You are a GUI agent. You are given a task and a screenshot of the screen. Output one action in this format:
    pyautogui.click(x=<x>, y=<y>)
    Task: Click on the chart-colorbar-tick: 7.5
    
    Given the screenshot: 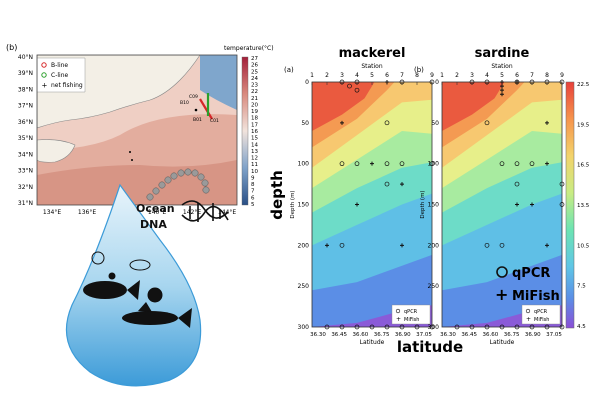 What is the action you would take?
    pyautogui.click(x=581, y=287)
    